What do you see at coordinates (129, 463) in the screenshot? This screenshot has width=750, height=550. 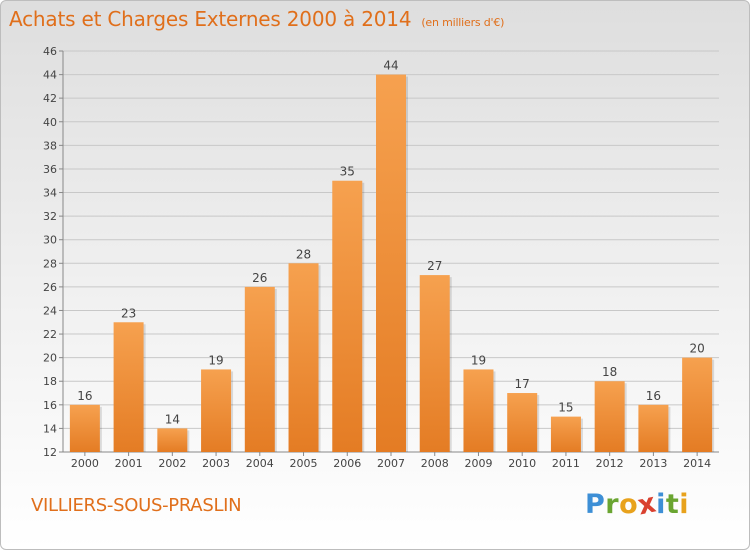 I see `x-tick-label: 2001` at bounding box center [129, 463].